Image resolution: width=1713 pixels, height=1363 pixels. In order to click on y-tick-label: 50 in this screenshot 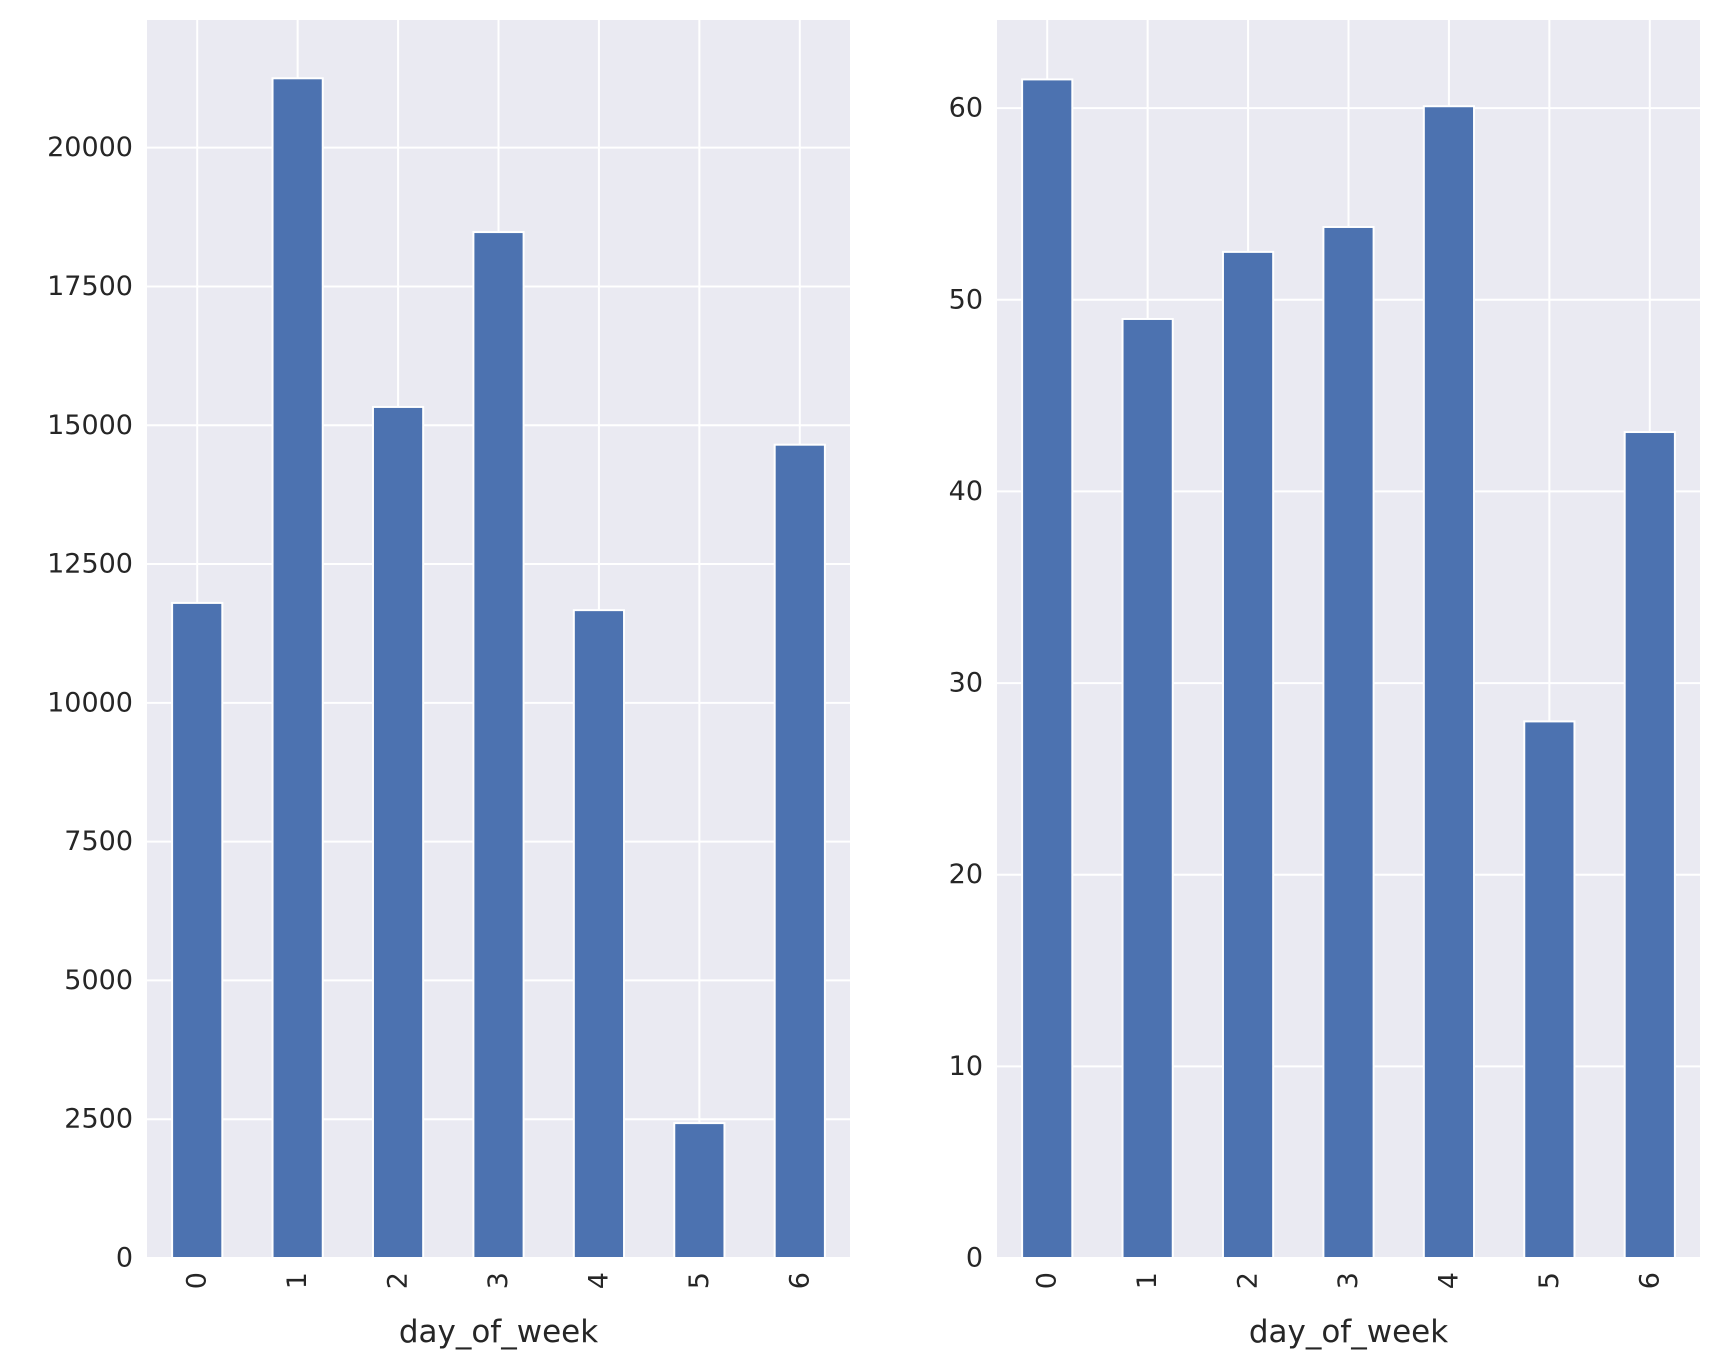, I will do `click(966, 299)`.